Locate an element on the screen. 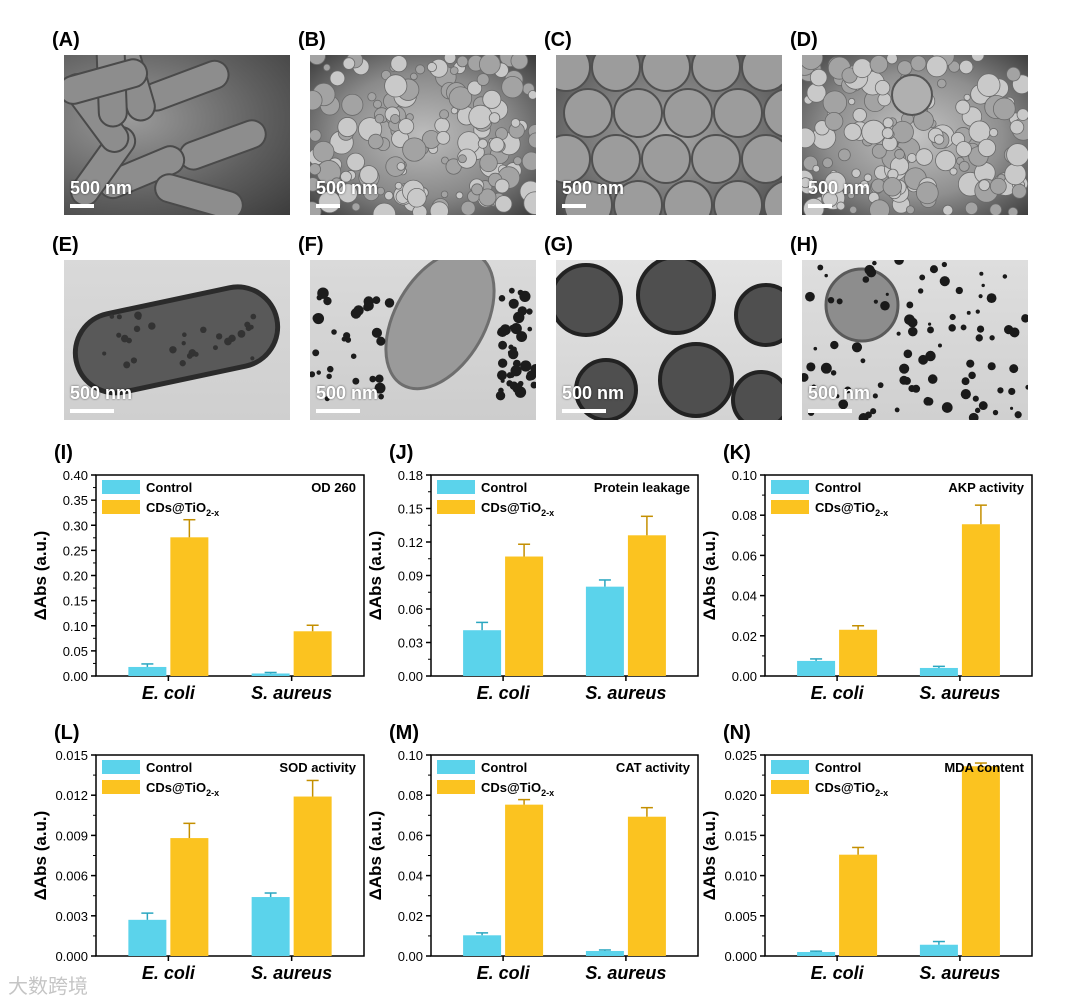 The image size is (1080, 1003). micrograph-tem-cocci-particles: 500 nm is located at coordinates (915, 340).